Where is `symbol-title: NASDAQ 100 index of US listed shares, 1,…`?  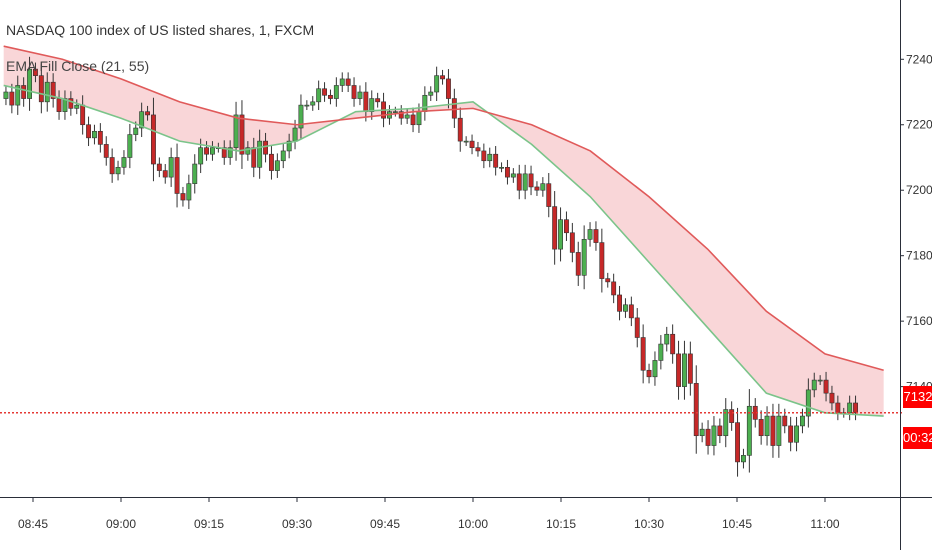 symbol-title: NASDAQ 100 index of US listed shares, 1,… is located at coordinates (160, 30).